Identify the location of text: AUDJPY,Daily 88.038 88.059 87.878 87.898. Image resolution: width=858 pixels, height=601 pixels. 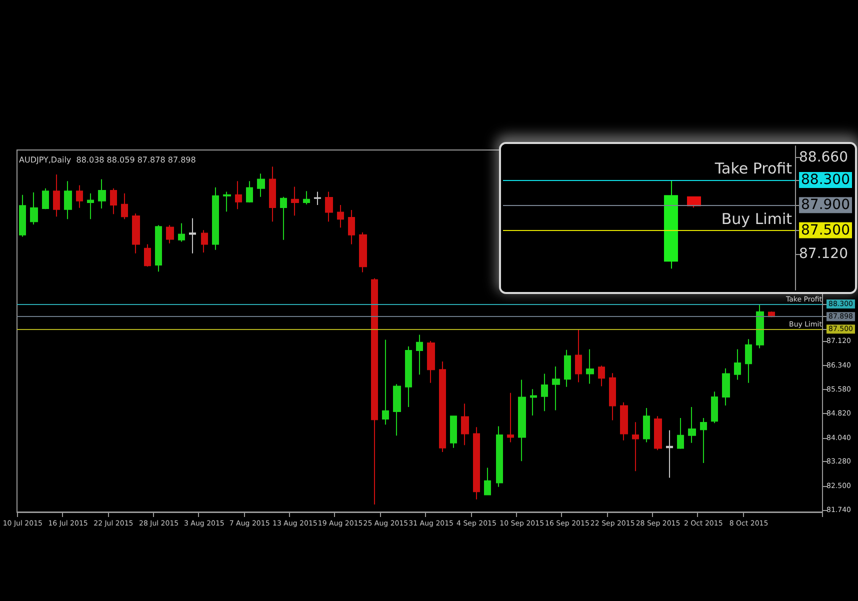
(107, 160).